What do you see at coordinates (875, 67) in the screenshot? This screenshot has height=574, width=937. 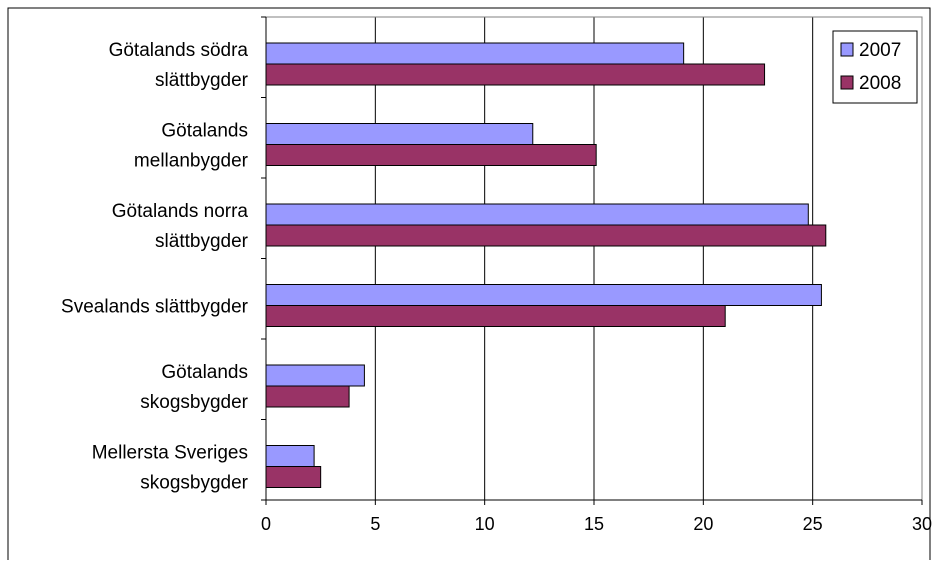 I see `legend: 2007 2008` at bounding box center [875, 67].